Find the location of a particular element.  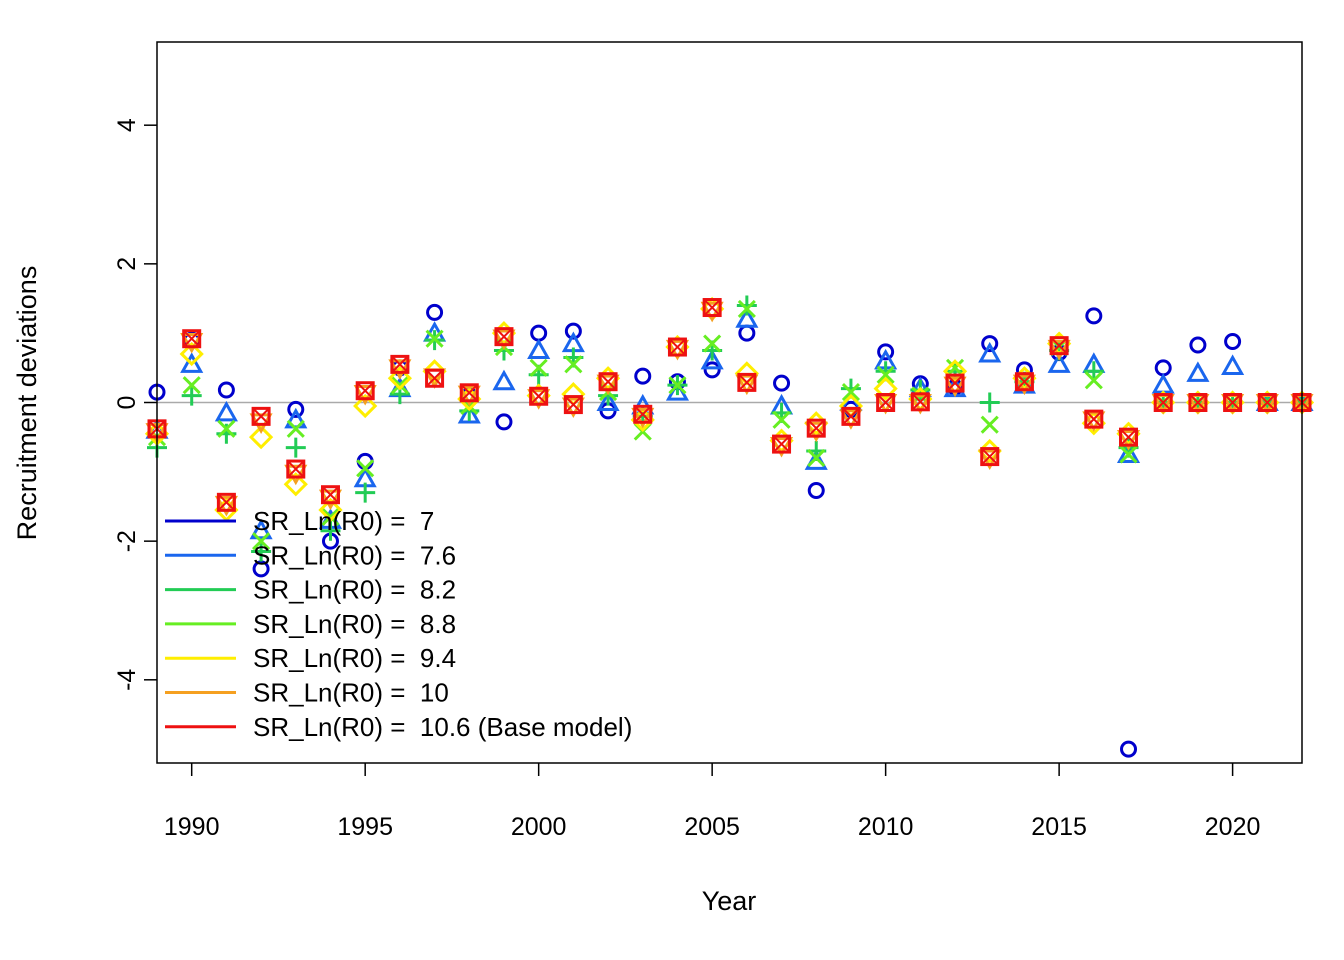

legend-label: SR_Ln(R0) = 7.6 is located at coordinates (354, 555).